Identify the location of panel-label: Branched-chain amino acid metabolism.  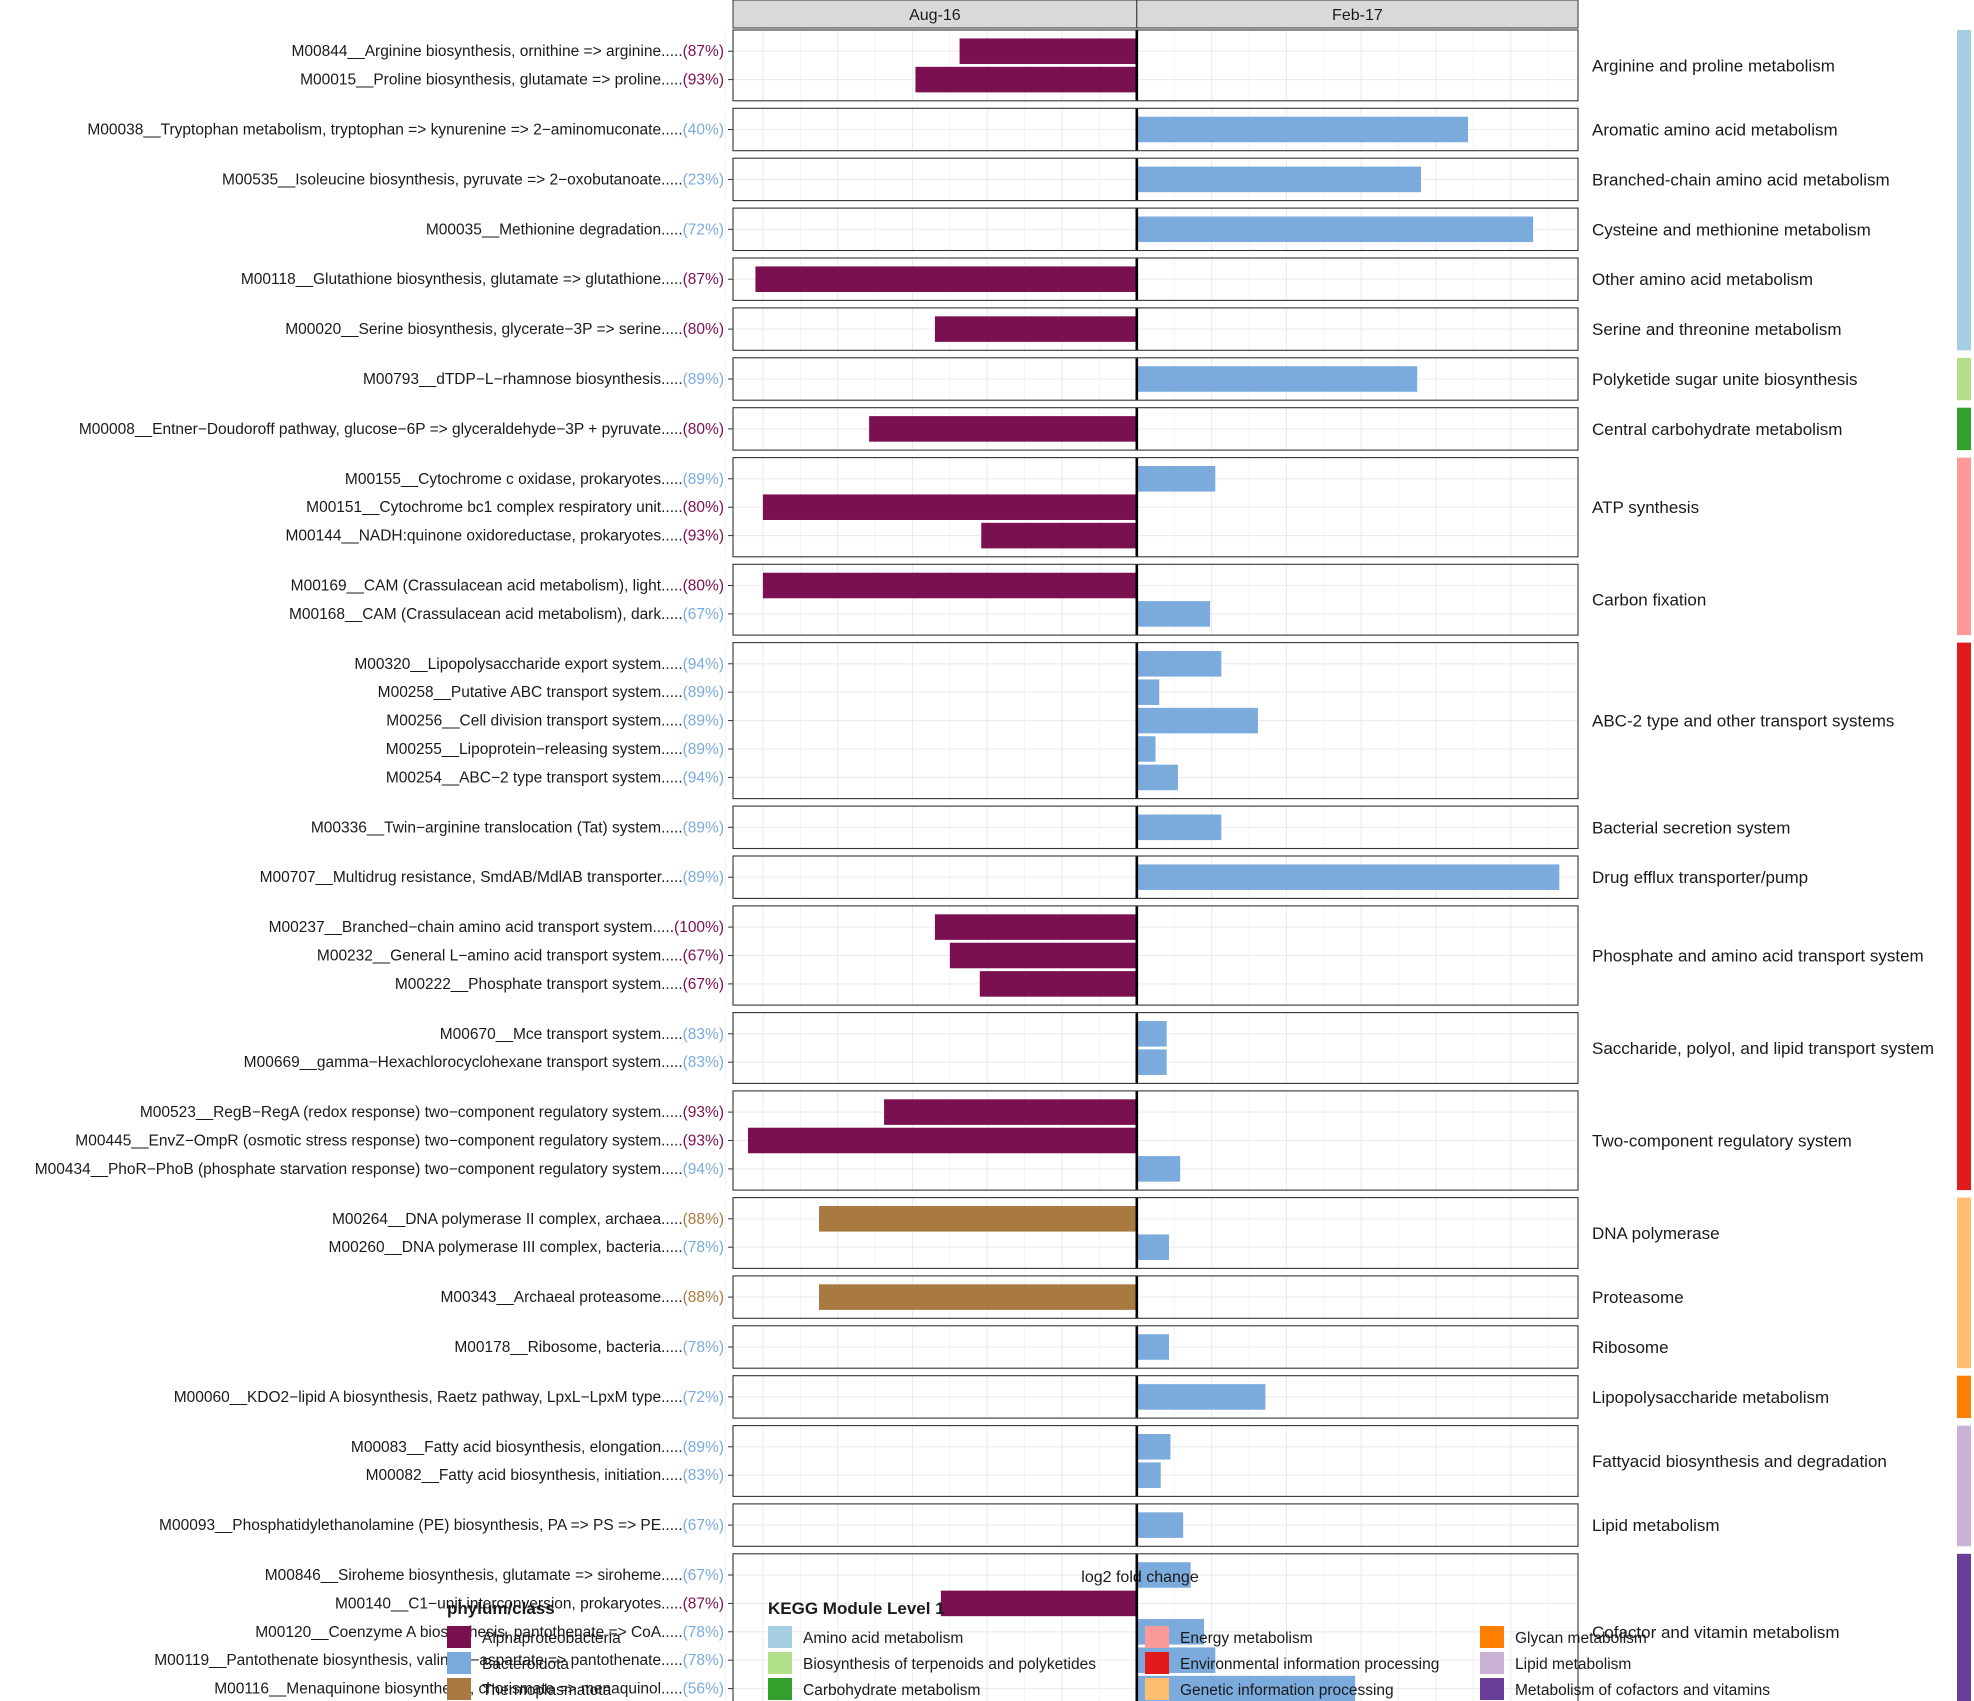
(1741, 179).